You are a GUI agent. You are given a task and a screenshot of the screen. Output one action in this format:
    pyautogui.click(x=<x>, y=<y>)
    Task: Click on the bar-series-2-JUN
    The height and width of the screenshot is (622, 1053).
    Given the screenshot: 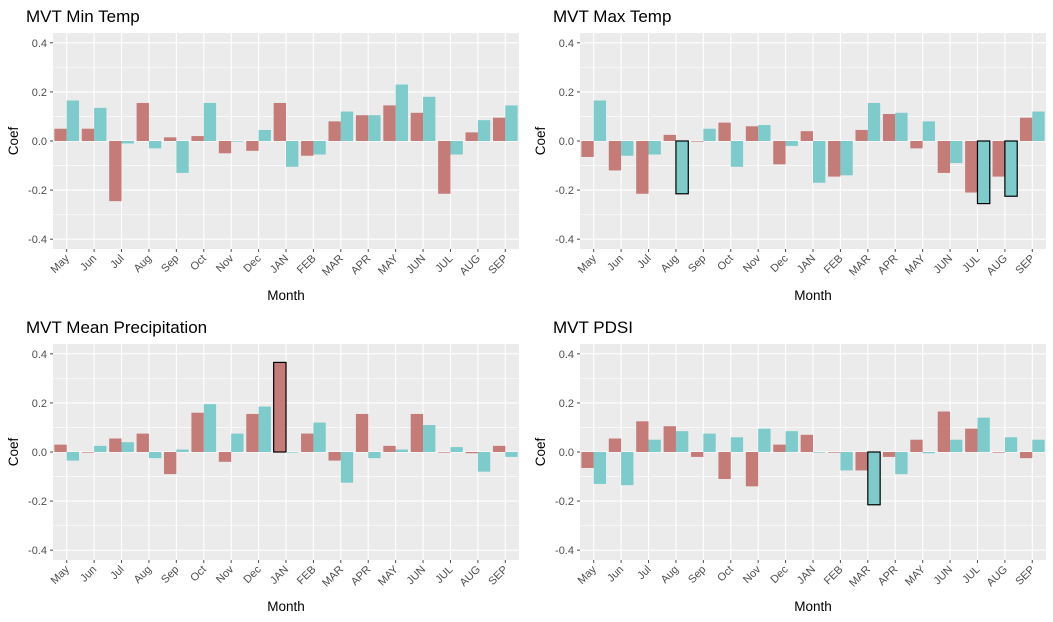 What is the action you would take?
    pyautogui.click(x=429, y=118)
    